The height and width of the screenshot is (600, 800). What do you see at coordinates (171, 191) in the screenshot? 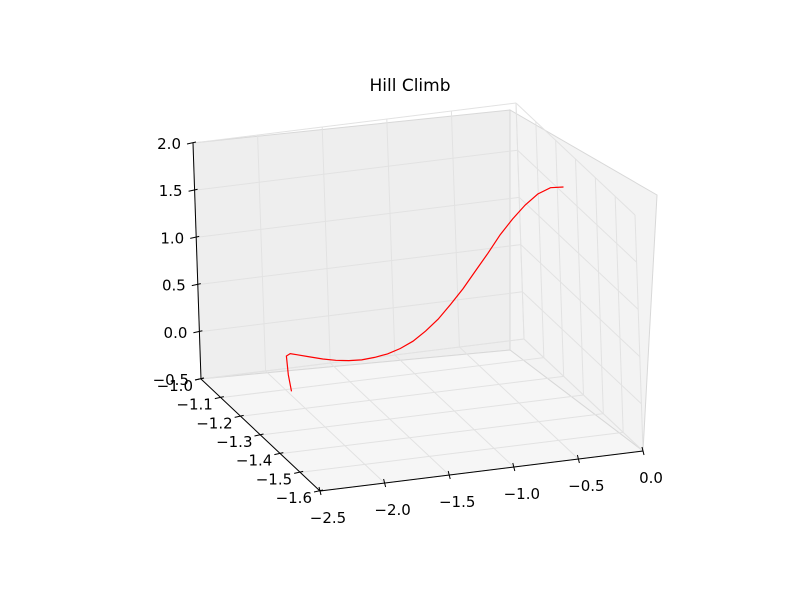
I see `z-tick-label: 1.5` at bounding box center [171, 191].